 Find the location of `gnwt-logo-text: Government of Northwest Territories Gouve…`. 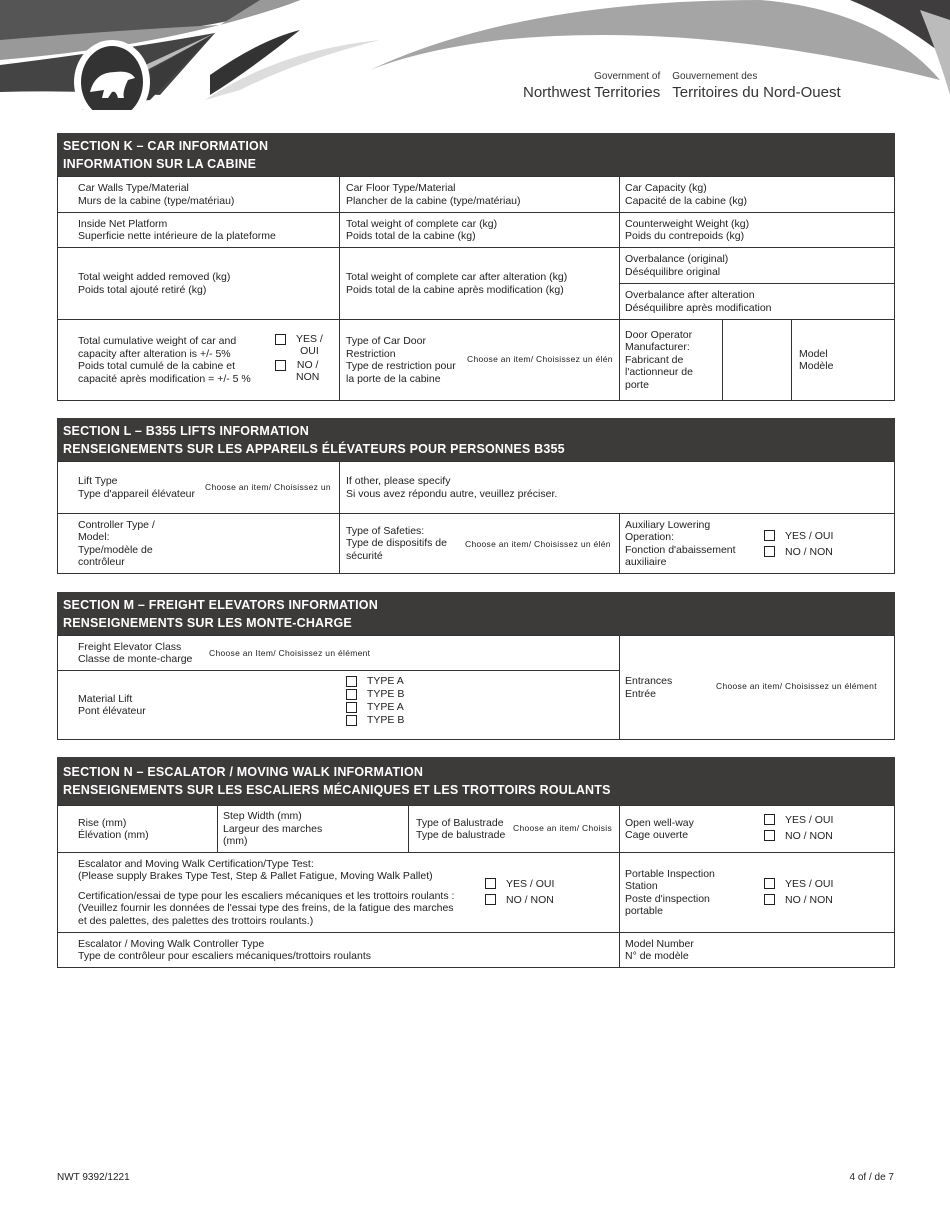

gnwt-logo-text: Government of Northwest Territories Gouve… is located at coordinates (682, 85).